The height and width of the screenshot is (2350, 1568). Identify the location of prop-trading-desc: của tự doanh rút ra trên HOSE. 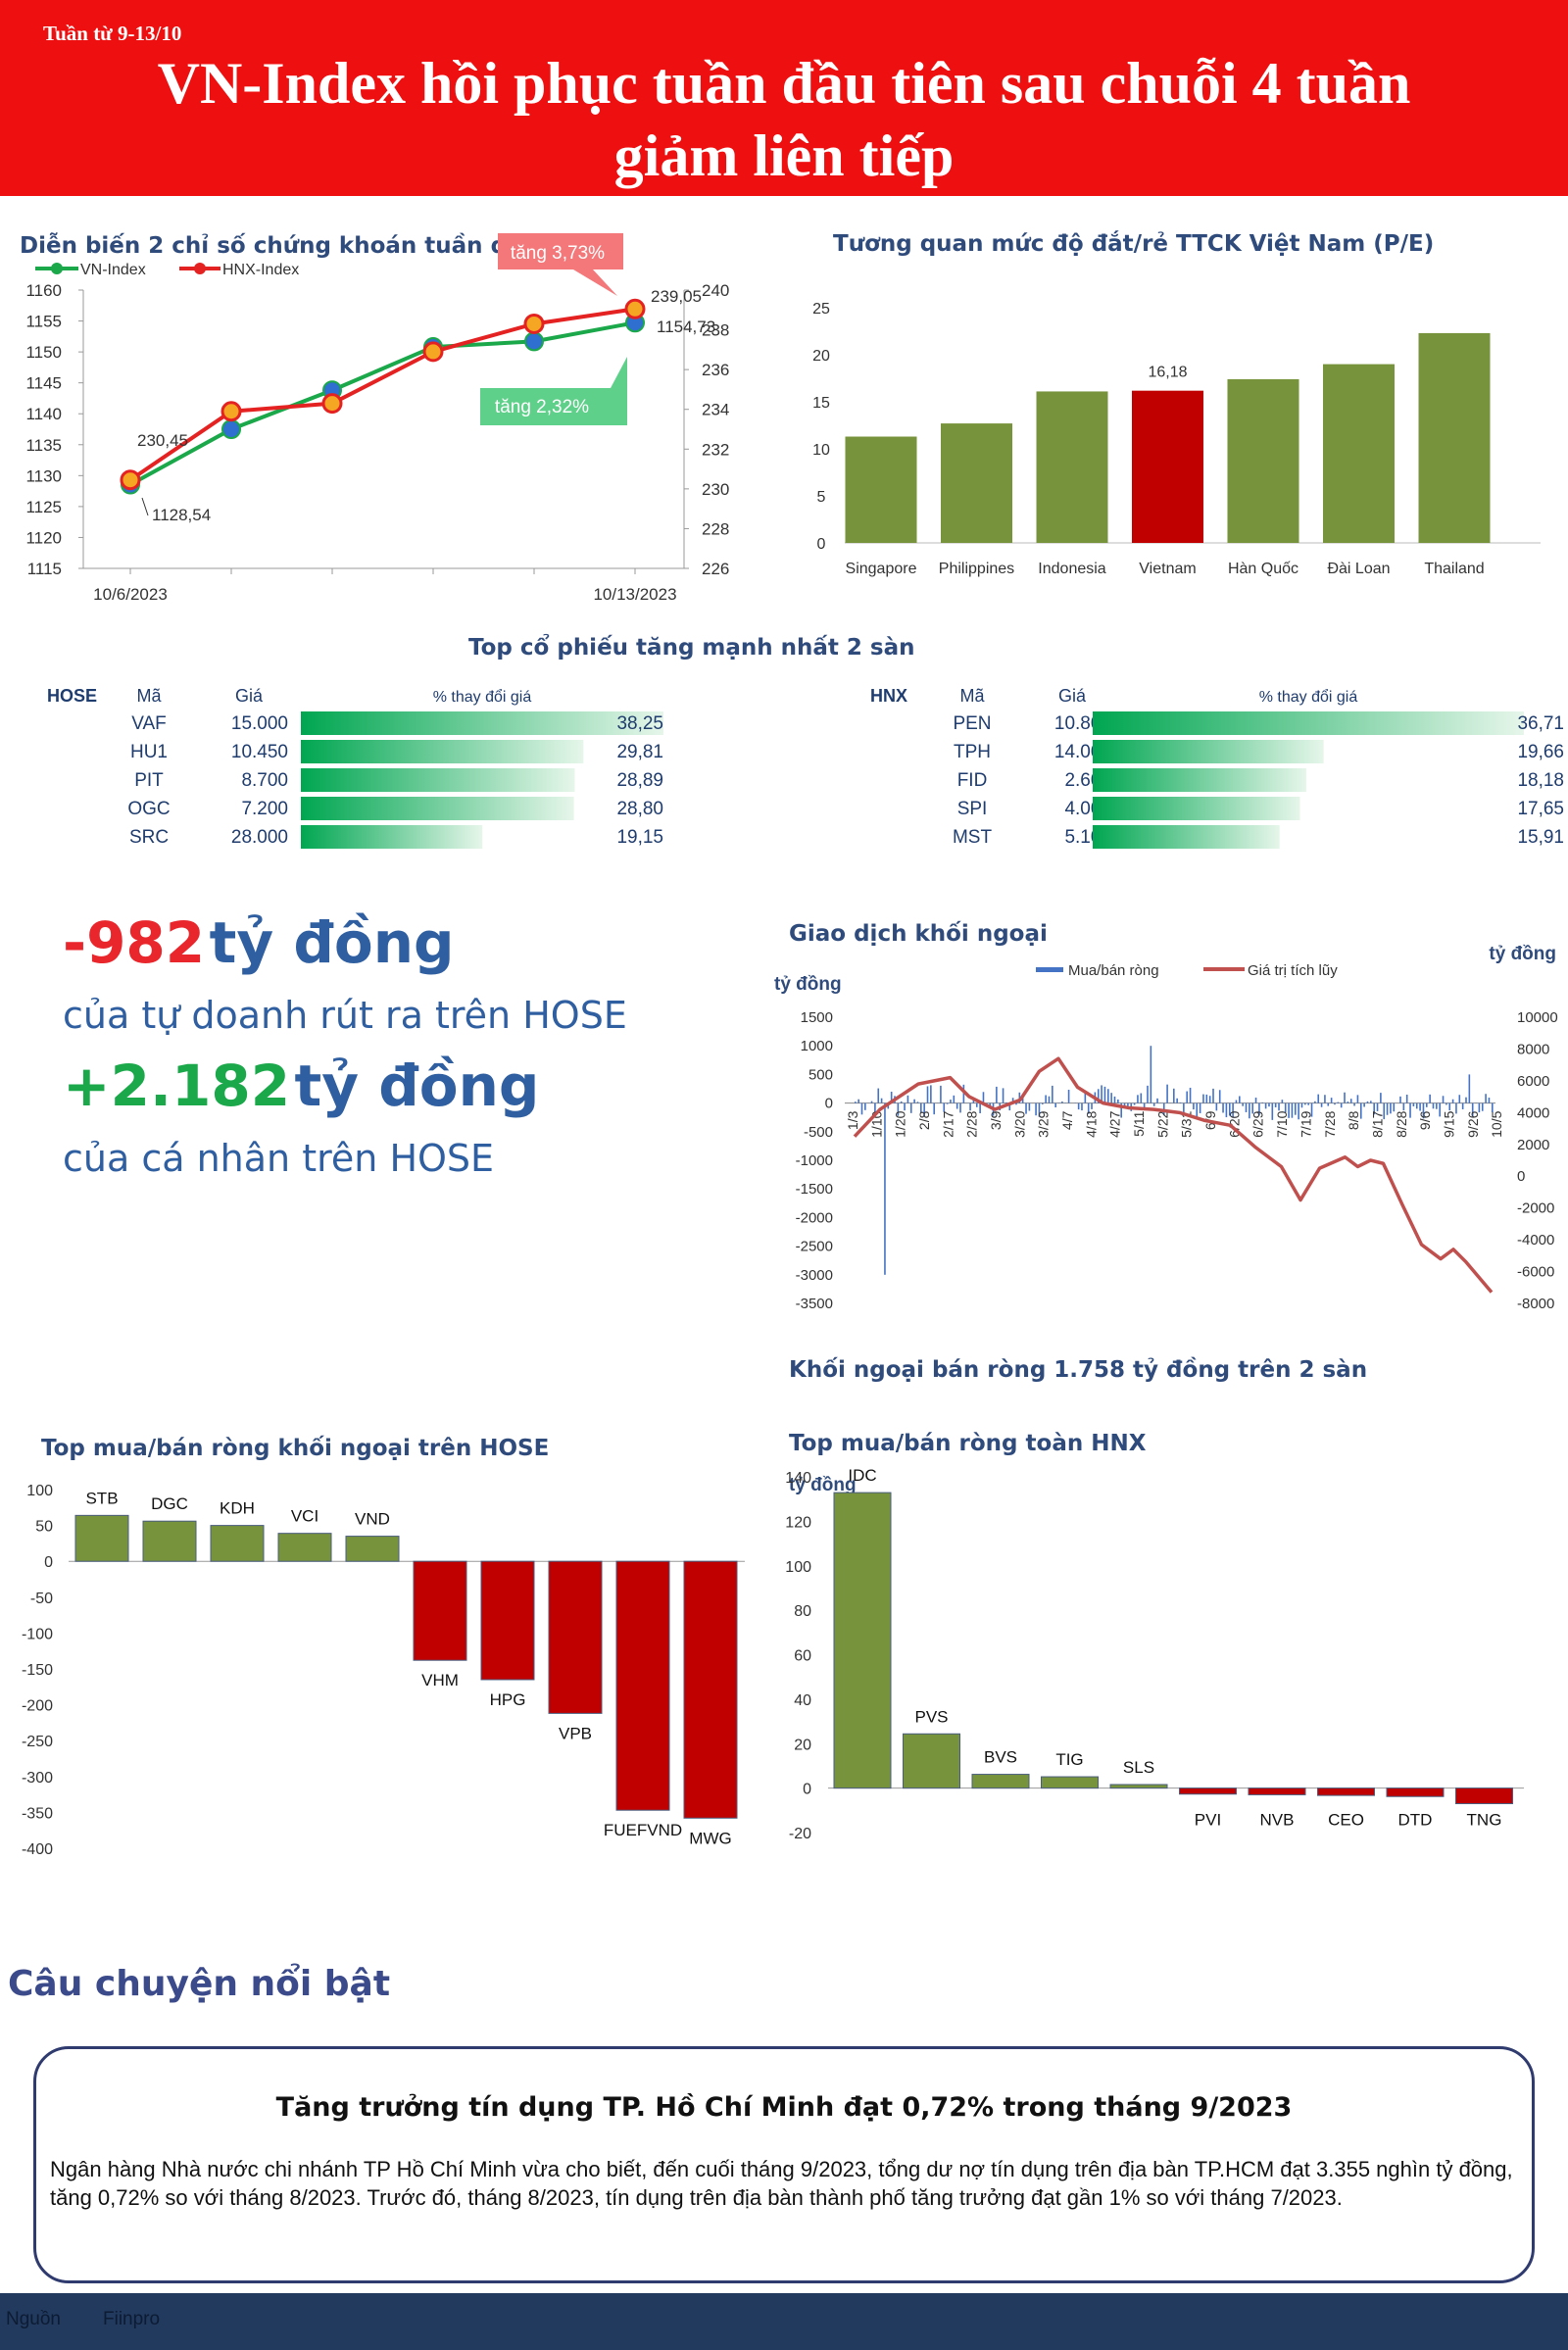
(345, 1015).